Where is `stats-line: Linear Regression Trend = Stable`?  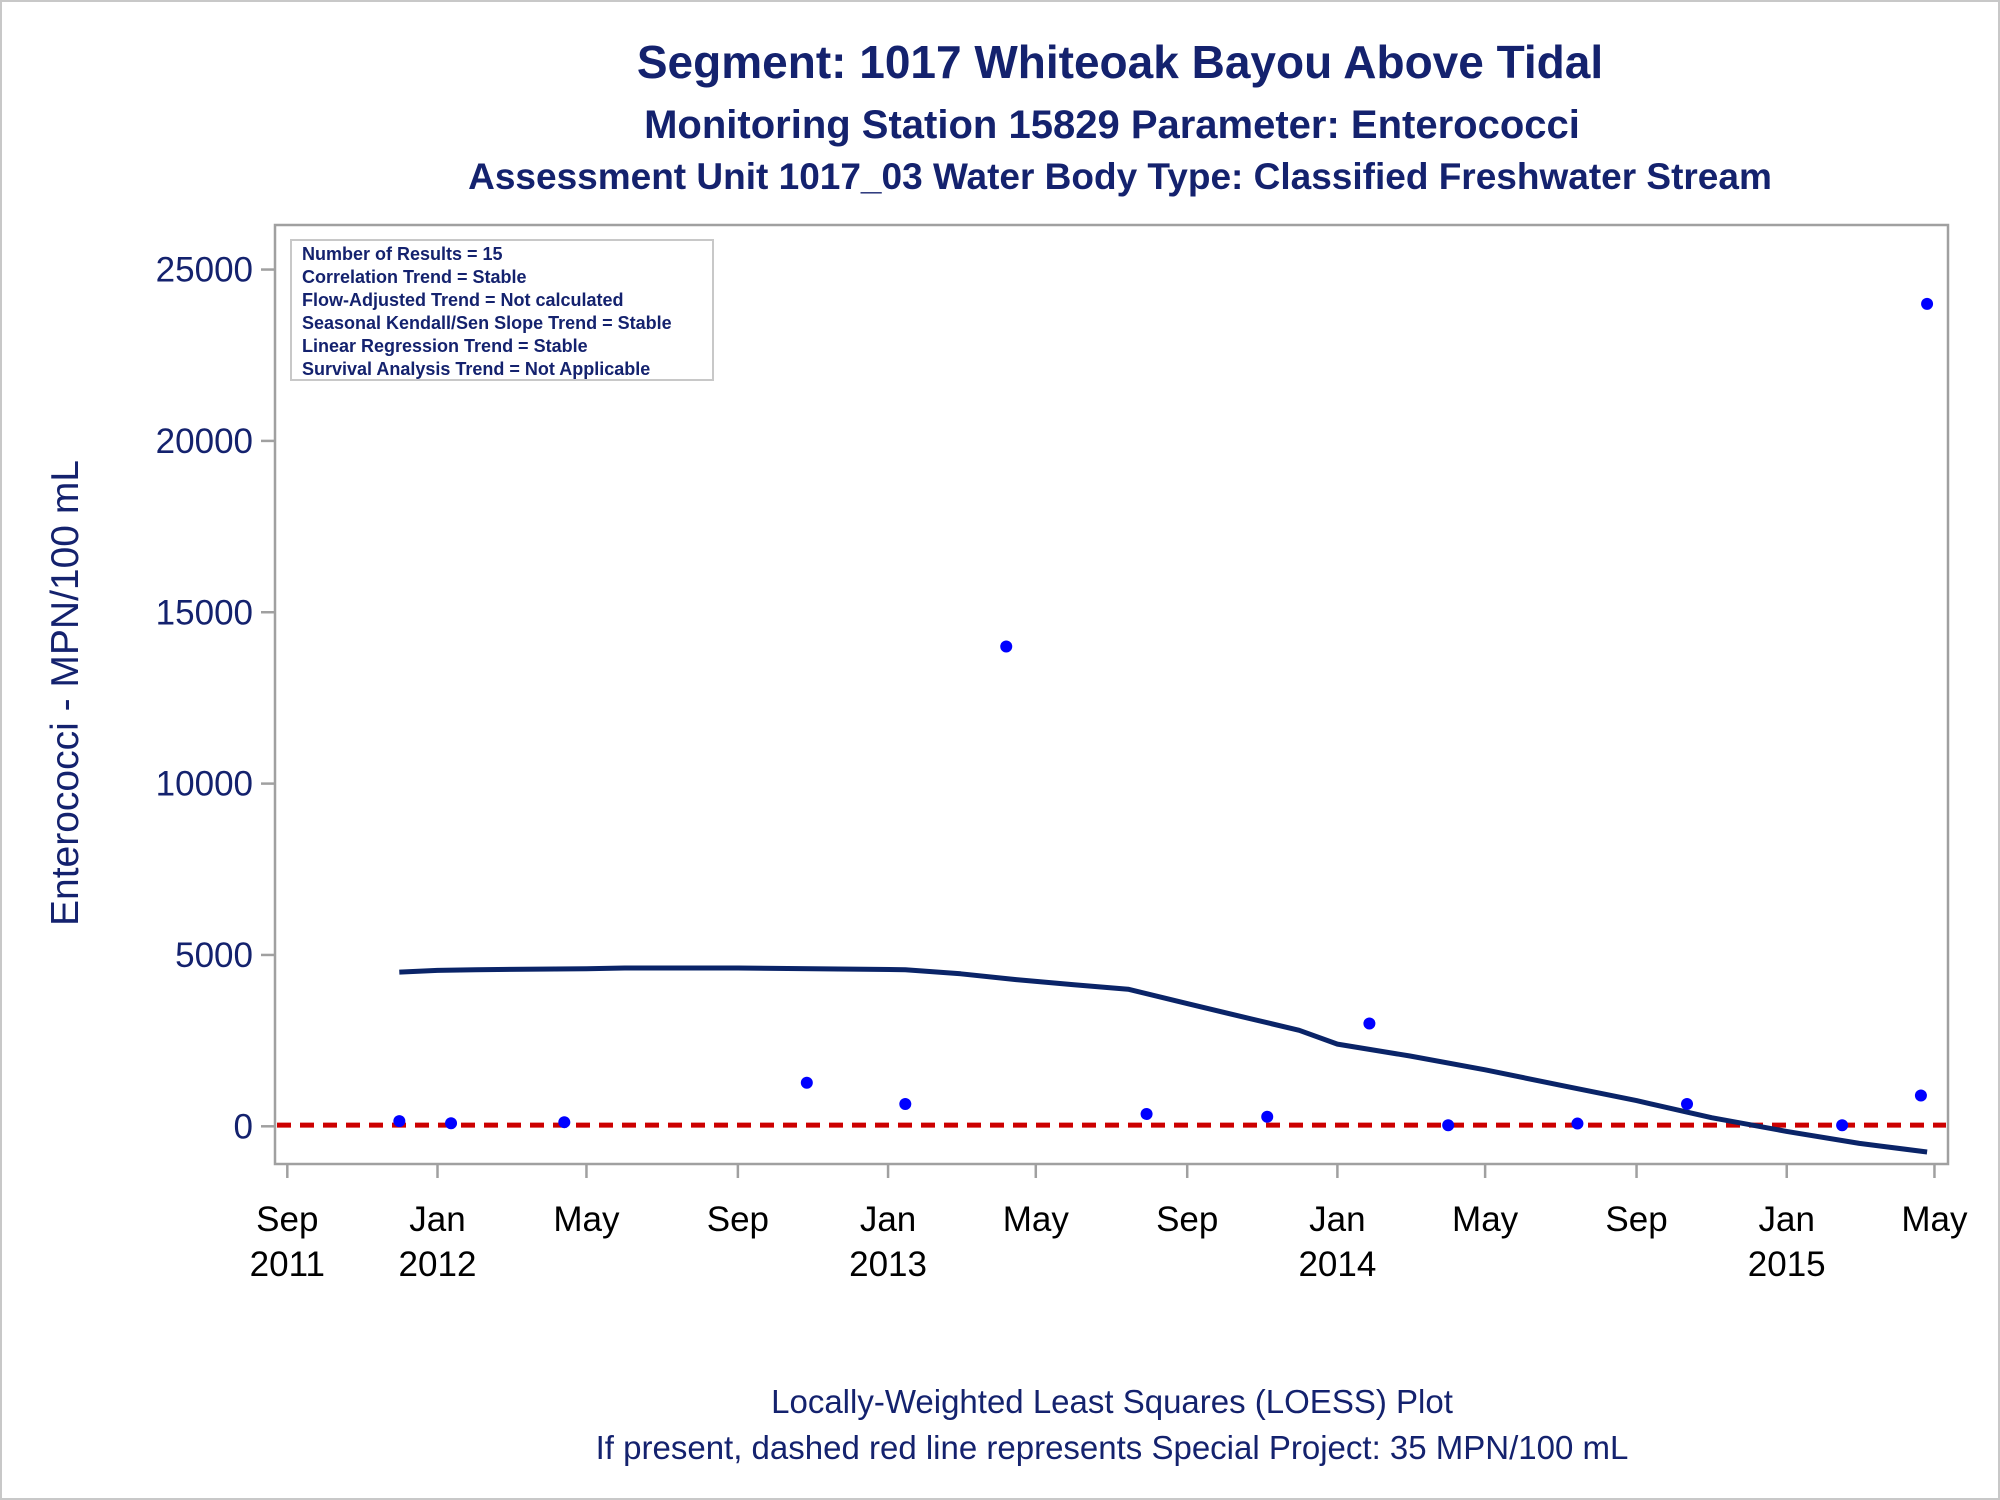 stats-line: Linear Regression Trend = Stable is located at coordinates (445, 346).